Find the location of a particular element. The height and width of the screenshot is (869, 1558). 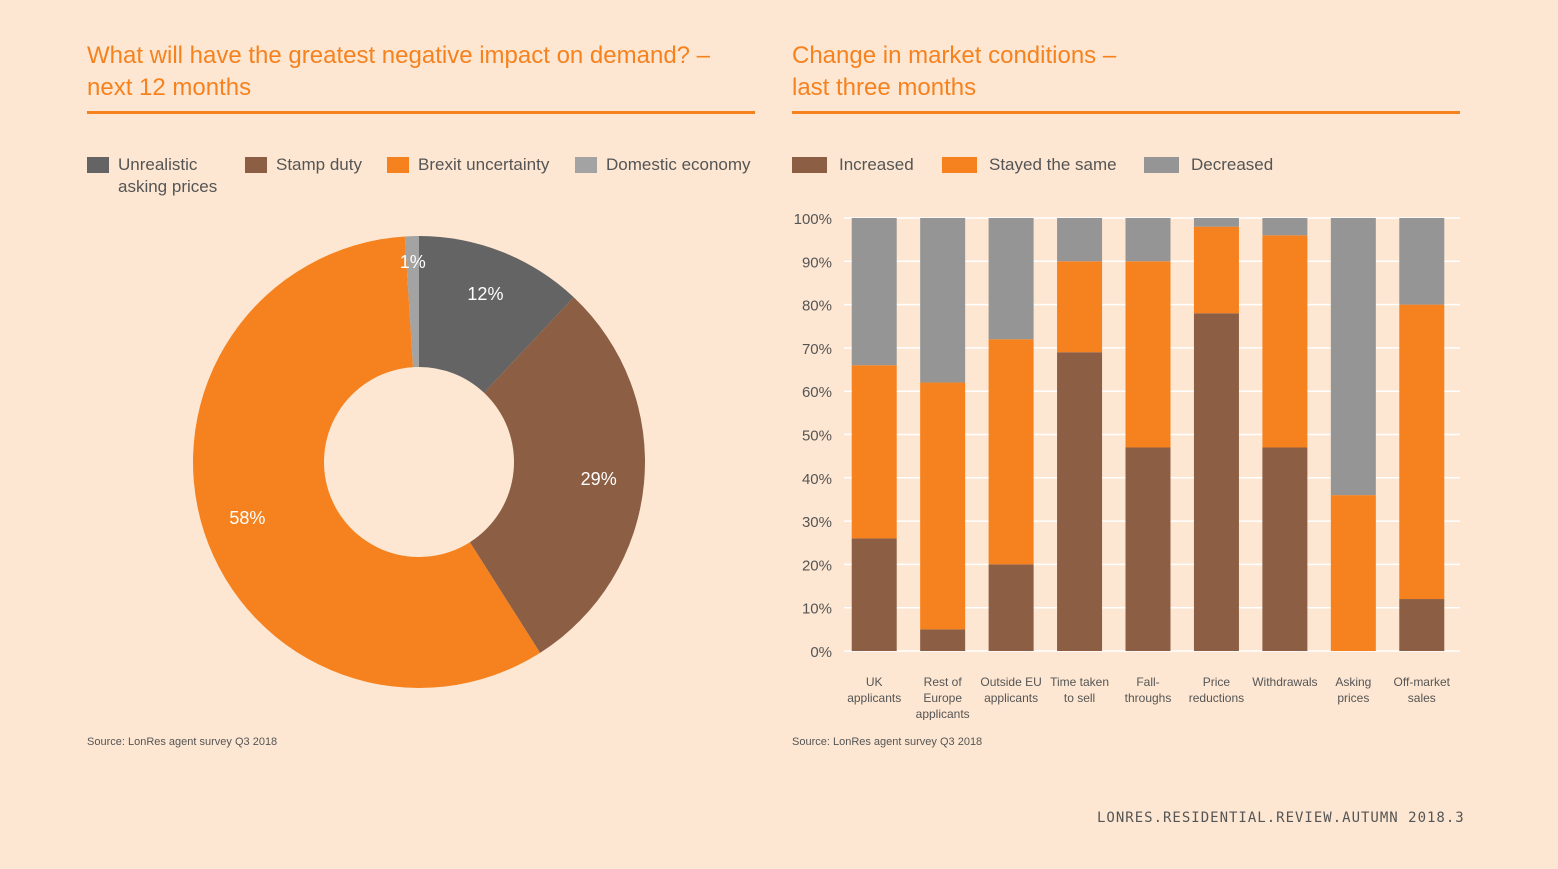

legend-label: Brexit uncertainty is located at coordinates (484, 164).